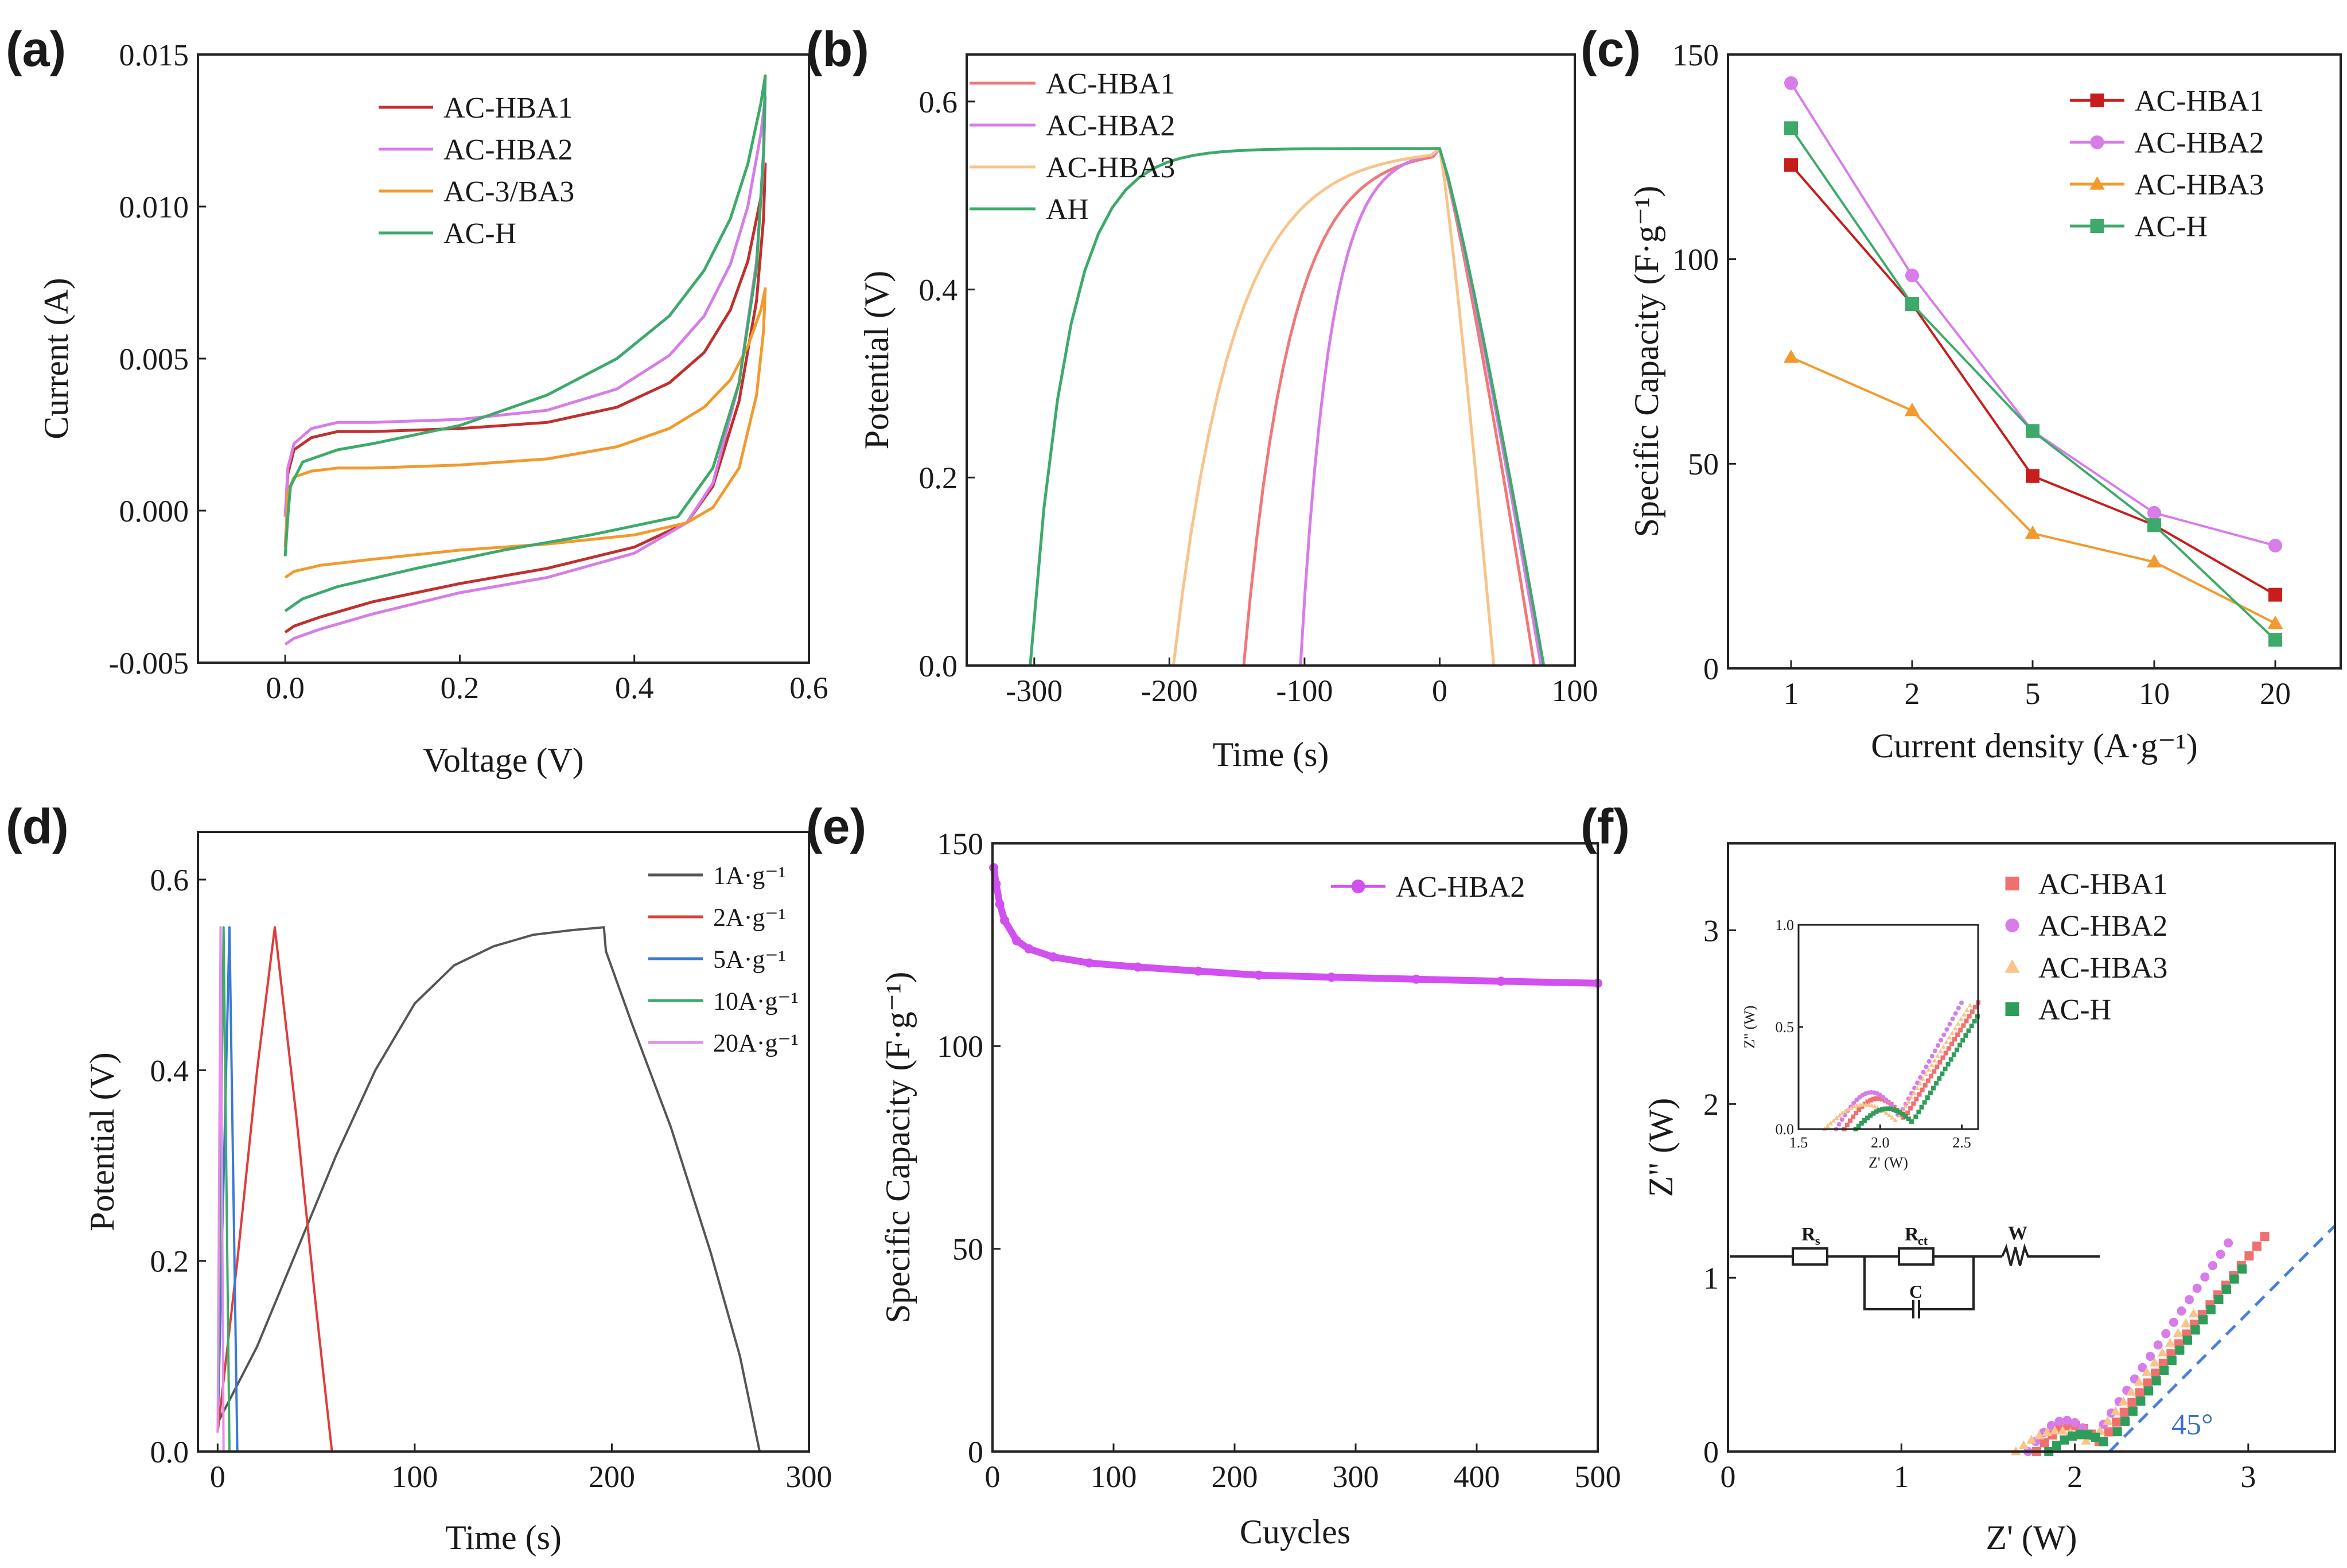  What do you see at coordinates (1611, 49) in the screenshot?
I see `panel-label: (c)` at bounding box center [1611, 49].